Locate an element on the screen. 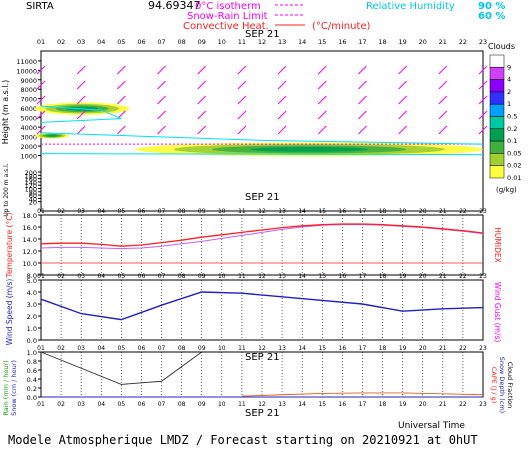 The height and width of the screenshot is (450, 528). height-tick-label: 9000 is located at coordinates (28, 81).